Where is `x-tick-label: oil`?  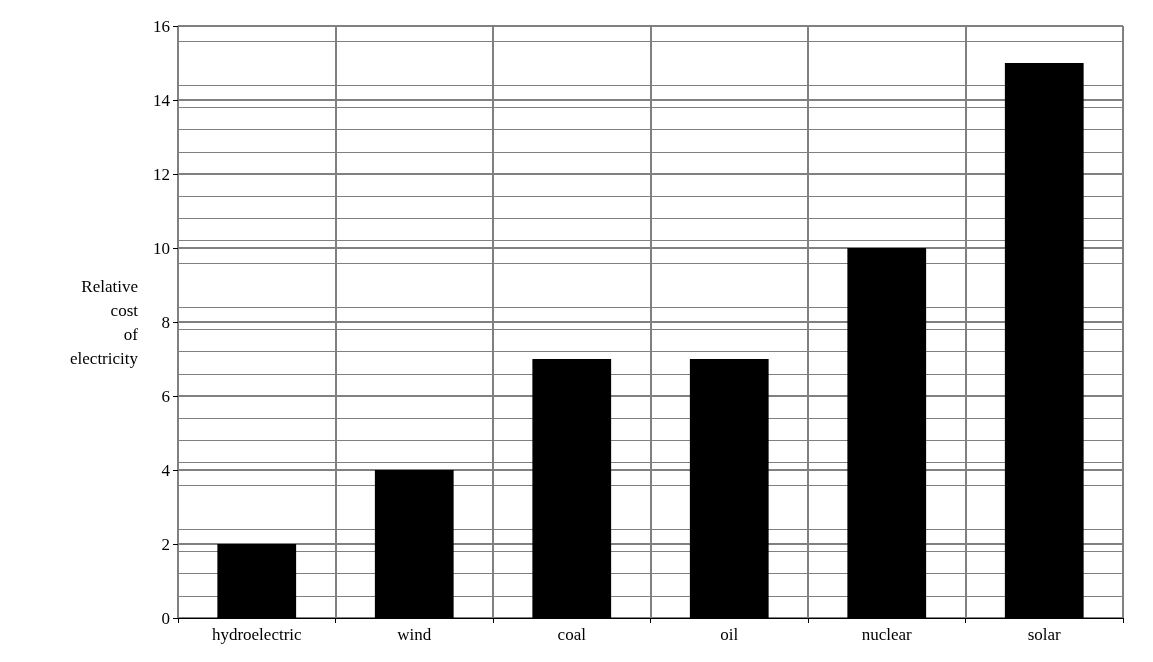
x-tick-label: oil is located at coordinates (729, 634).